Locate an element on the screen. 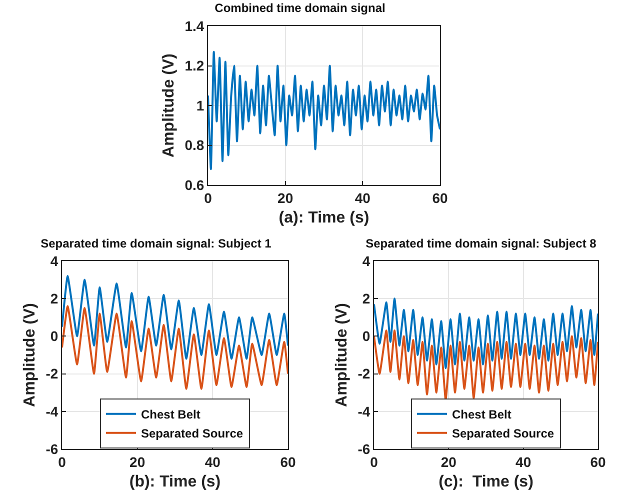 This screenshot has width=644, height=499. chart-title: Separated time domain signal: Subject 1 is located at coordinates (156, 243).